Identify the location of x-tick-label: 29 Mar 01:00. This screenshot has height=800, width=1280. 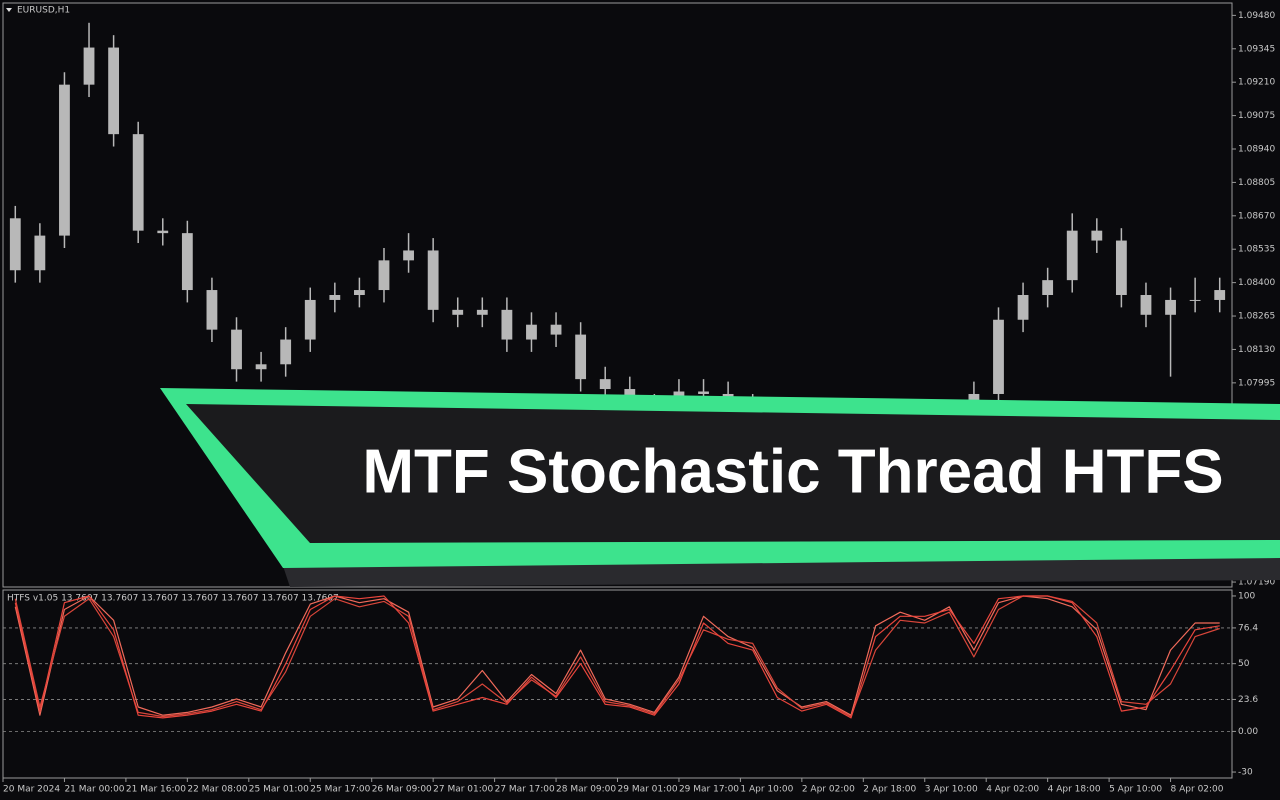
(648, 790).